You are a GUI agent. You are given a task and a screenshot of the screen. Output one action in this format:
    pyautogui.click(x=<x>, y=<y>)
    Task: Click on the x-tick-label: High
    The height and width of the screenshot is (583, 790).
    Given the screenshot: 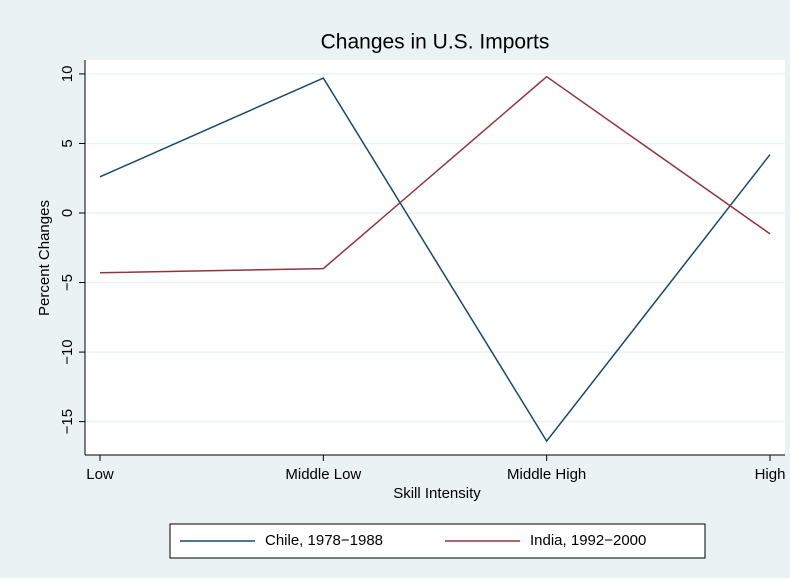 What is the action you would take?
    pyautogui.click(x=770, y=474)
    